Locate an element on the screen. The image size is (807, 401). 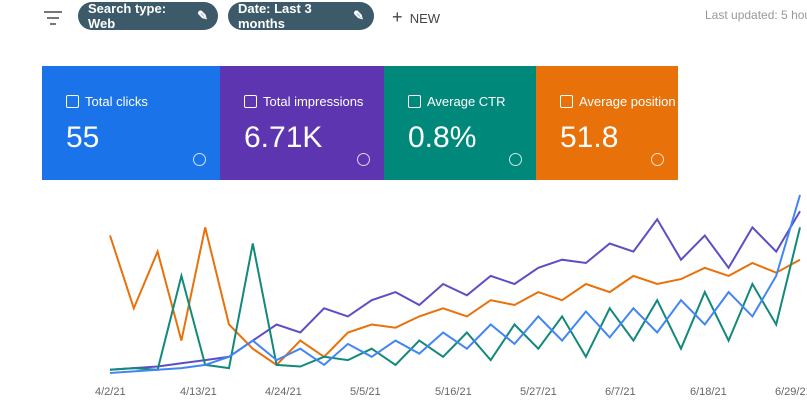
x-tick-label: 6/29/21 is located at coordinates (791, 392).